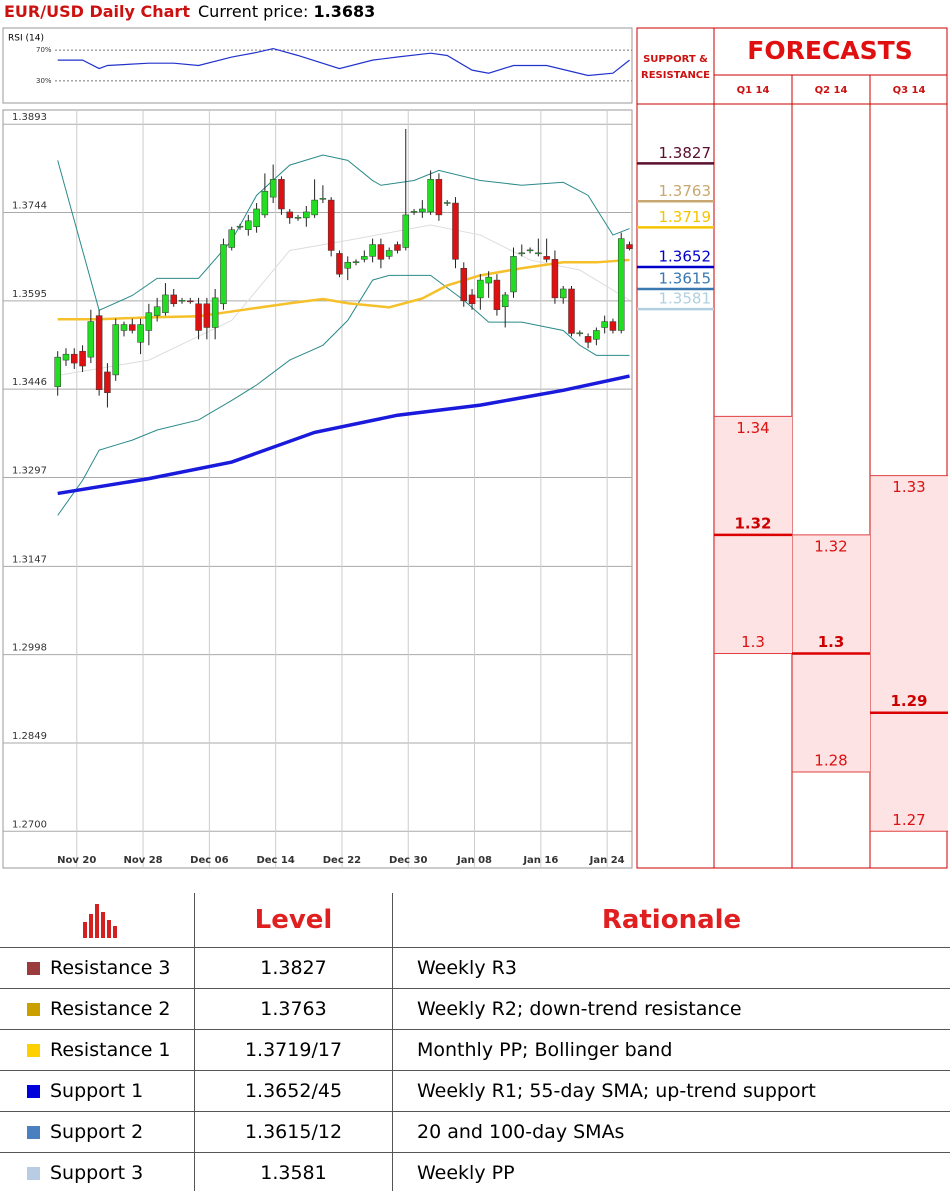 Image resolution: width=950 pixels, height=1191 pixels. What do you see at coordinates (209, 860) in the screenshot?
I see `x-tick-label: Dec 06` at bounding box center [209, 860].